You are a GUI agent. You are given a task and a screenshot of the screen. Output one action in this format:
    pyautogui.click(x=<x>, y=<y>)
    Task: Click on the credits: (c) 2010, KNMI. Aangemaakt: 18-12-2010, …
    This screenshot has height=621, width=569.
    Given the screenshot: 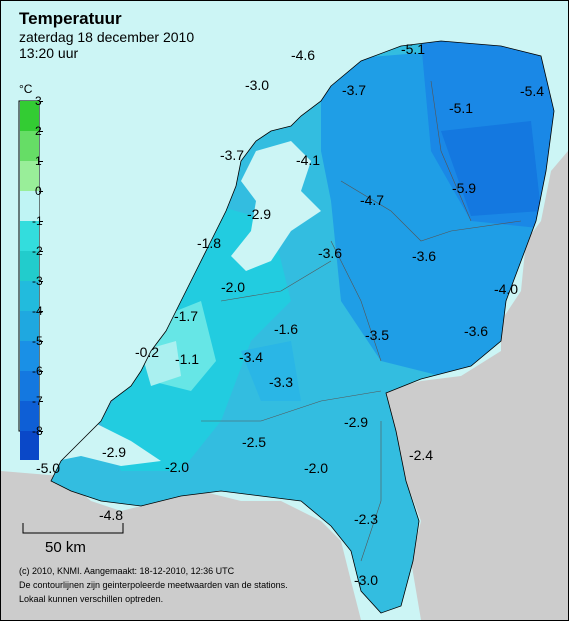 What is the action you would take?
    pyautogui.click(x=153, y=585)
    